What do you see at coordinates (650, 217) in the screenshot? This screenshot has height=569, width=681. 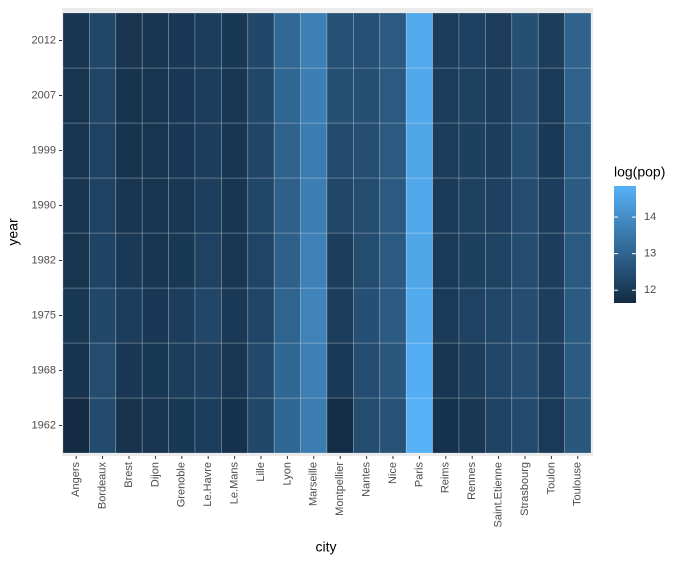 I see `legend-label: 14` at bounding box center [650, 217].